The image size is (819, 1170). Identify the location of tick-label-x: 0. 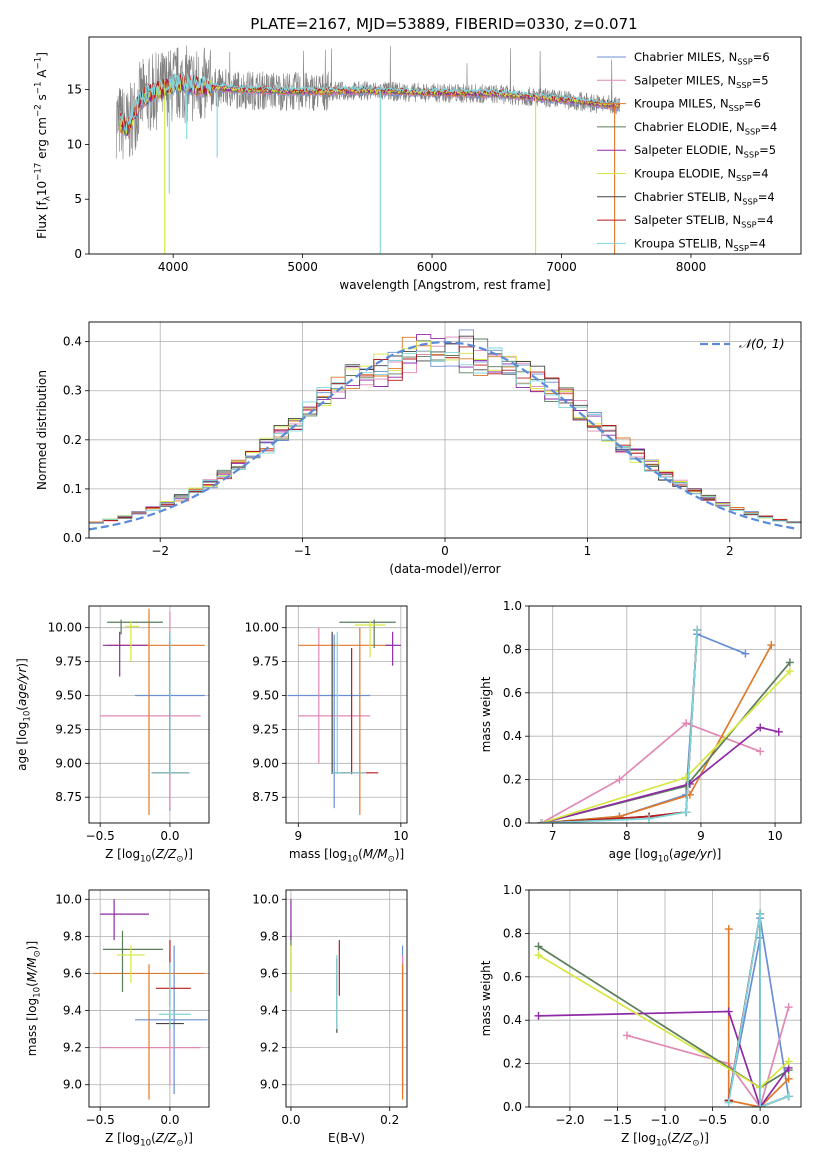
(445, 551).